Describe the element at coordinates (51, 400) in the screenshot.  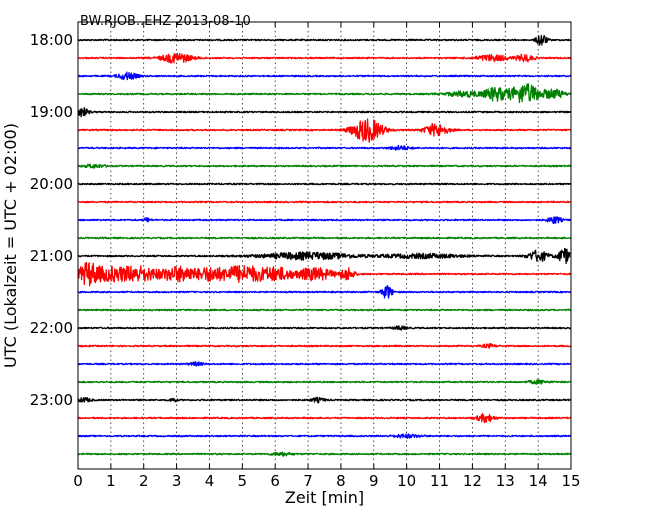
I see `y-tick-label: 23:00` at that location.